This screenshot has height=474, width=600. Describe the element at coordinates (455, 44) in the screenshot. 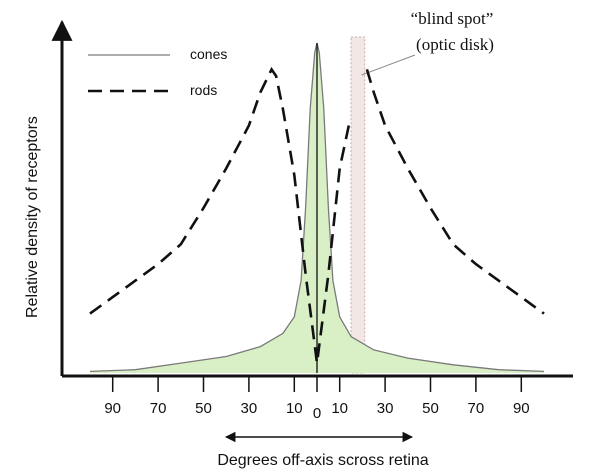

I see `optic-disk-label: (optic disk)` at that location.